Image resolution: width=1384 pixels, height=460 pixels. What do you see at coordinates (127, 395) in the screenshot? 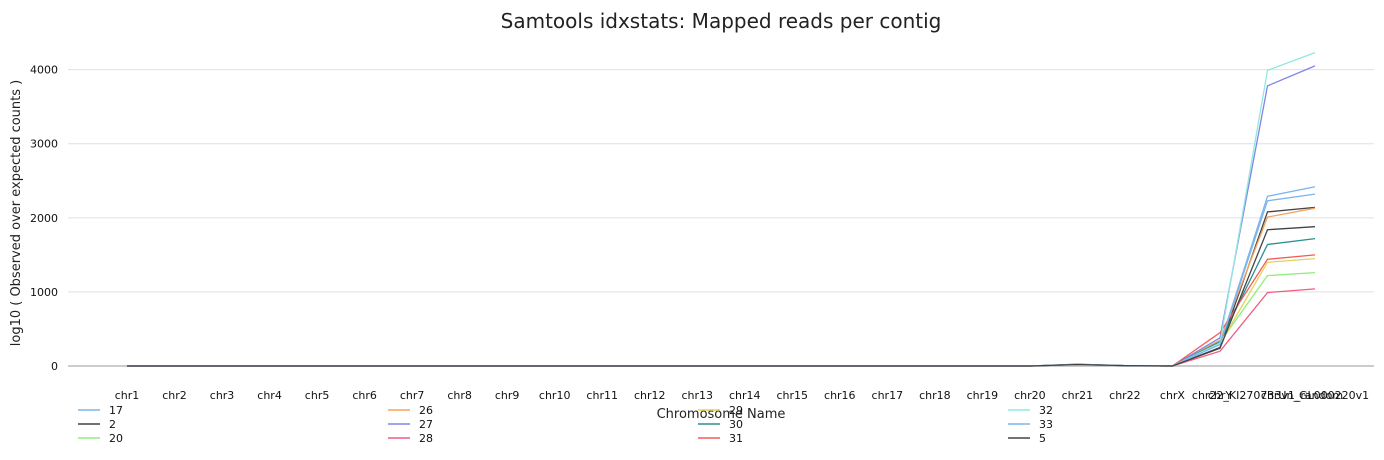
I see `x-tick-label: chr1` at bounding box center [127, 395].